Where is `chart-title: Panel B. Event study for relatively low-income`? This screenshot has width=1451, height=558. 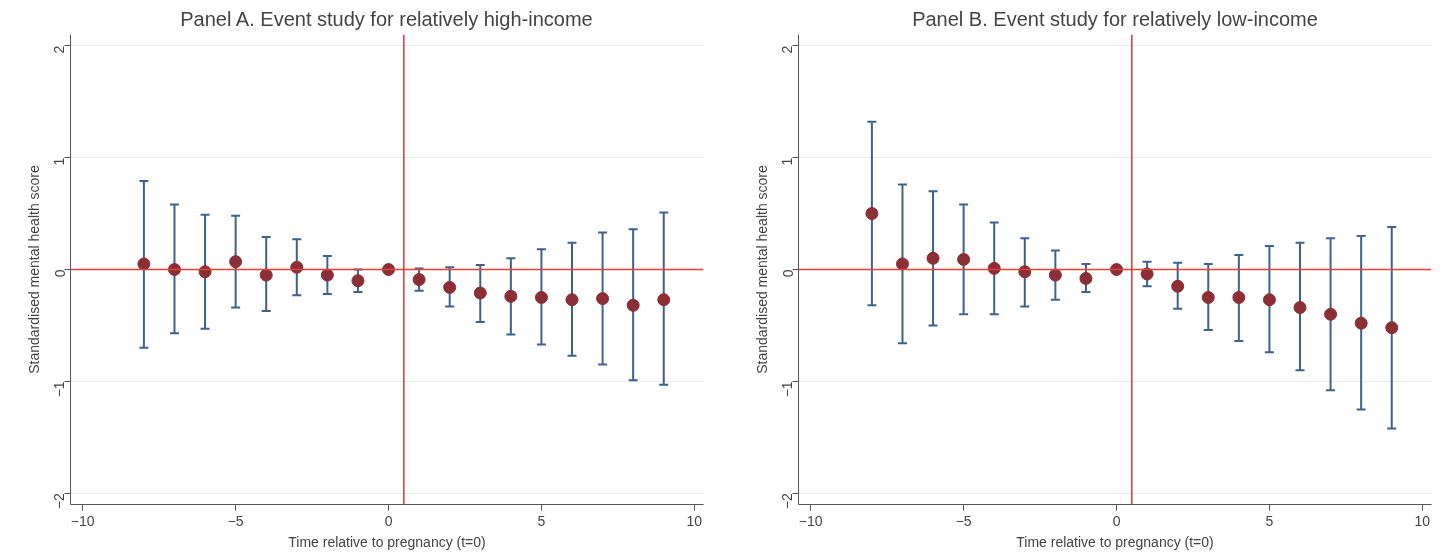
chart-title: Panel B. Event study for relatively low-income is located at coordinates (1115, 18).